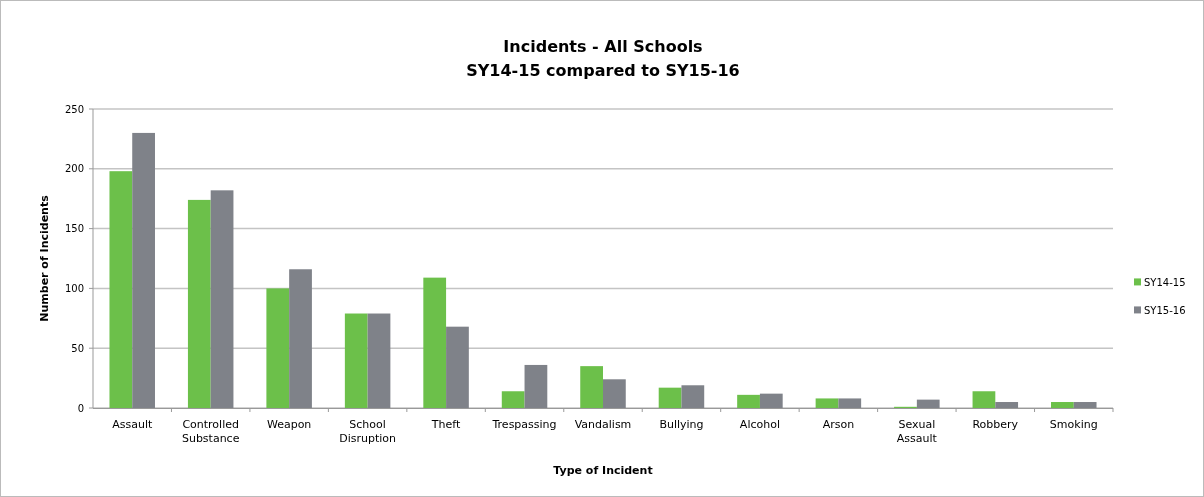  What do you see at coordinates (995, 424) in the screenshot?
I see `x-tick-label: Robbery` at bounding box center [995, 424].